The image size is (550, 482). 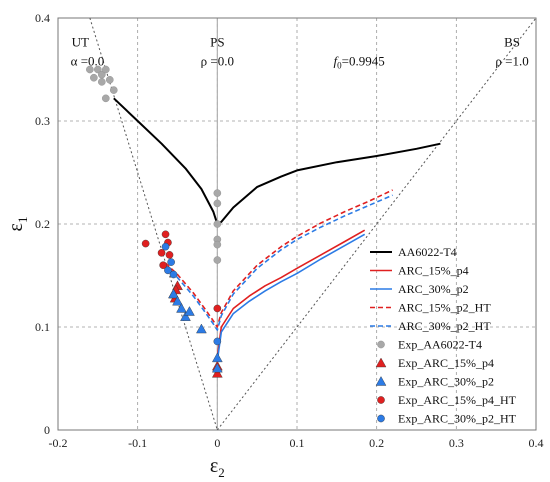 I want to click on annotation-ut1: UT, so click(x=80, y=42).